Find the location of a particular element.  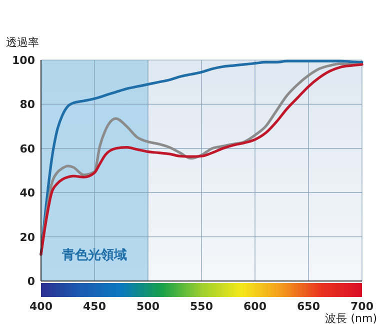

x-tick-label: 700 is located at coordinates (362, 306).